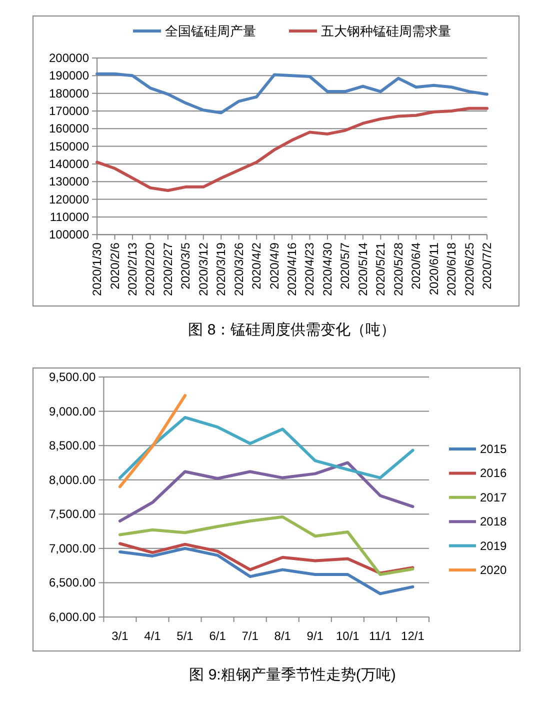 The image size is (552, 712). What do you see at coordinates (69, 199) in the screenshot?
I see `y-tick-label: 120000` at bounding box center [69, 199].